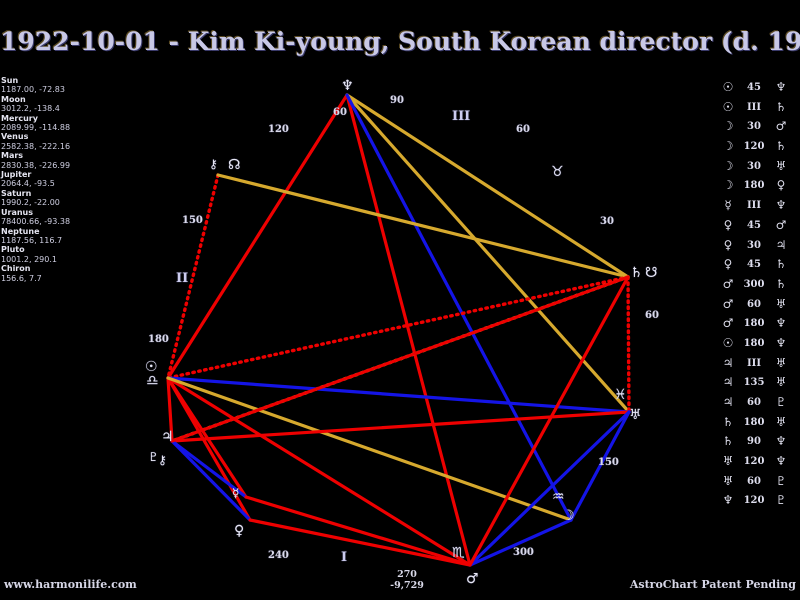  I want to click on aspect-row: ♃ 135 ♅, so click(759, 383).